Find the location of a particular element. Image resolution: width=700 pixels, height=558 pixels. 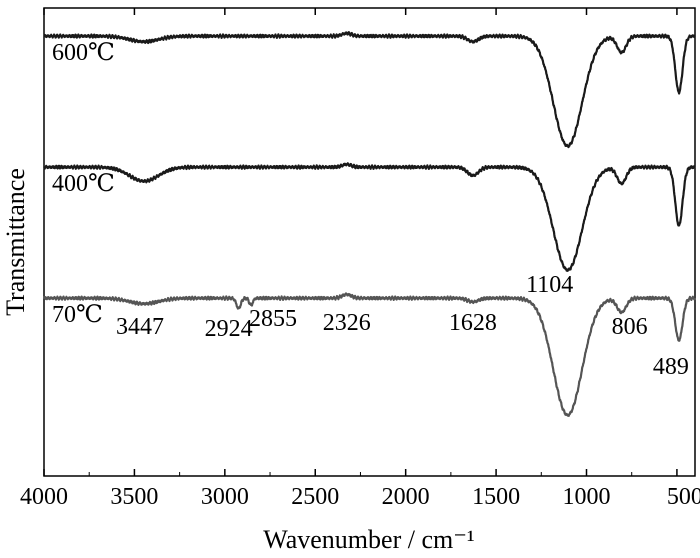

x-tick-label-2500: 2500 is located at coordinates (315, 497).